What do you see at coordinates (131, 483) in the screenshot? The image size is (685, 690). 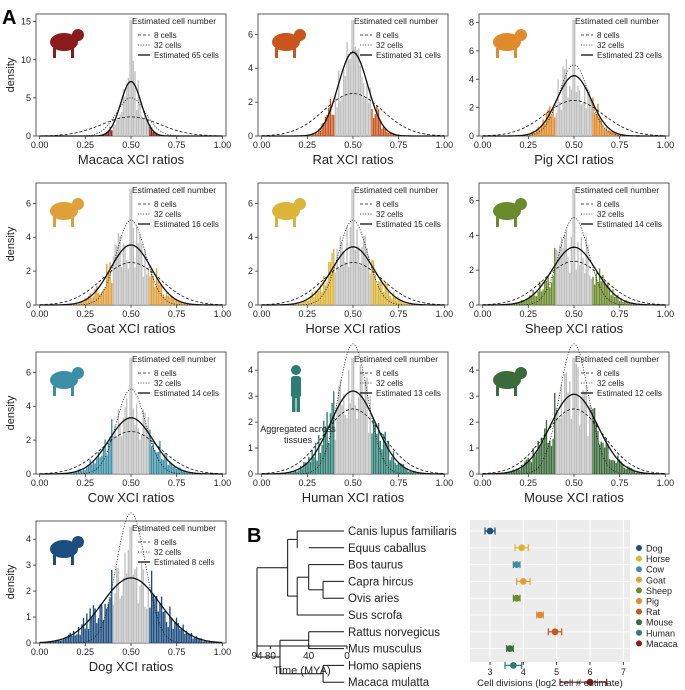 I see `x-tick-label: 0.50` at bounding box center [131, 483].